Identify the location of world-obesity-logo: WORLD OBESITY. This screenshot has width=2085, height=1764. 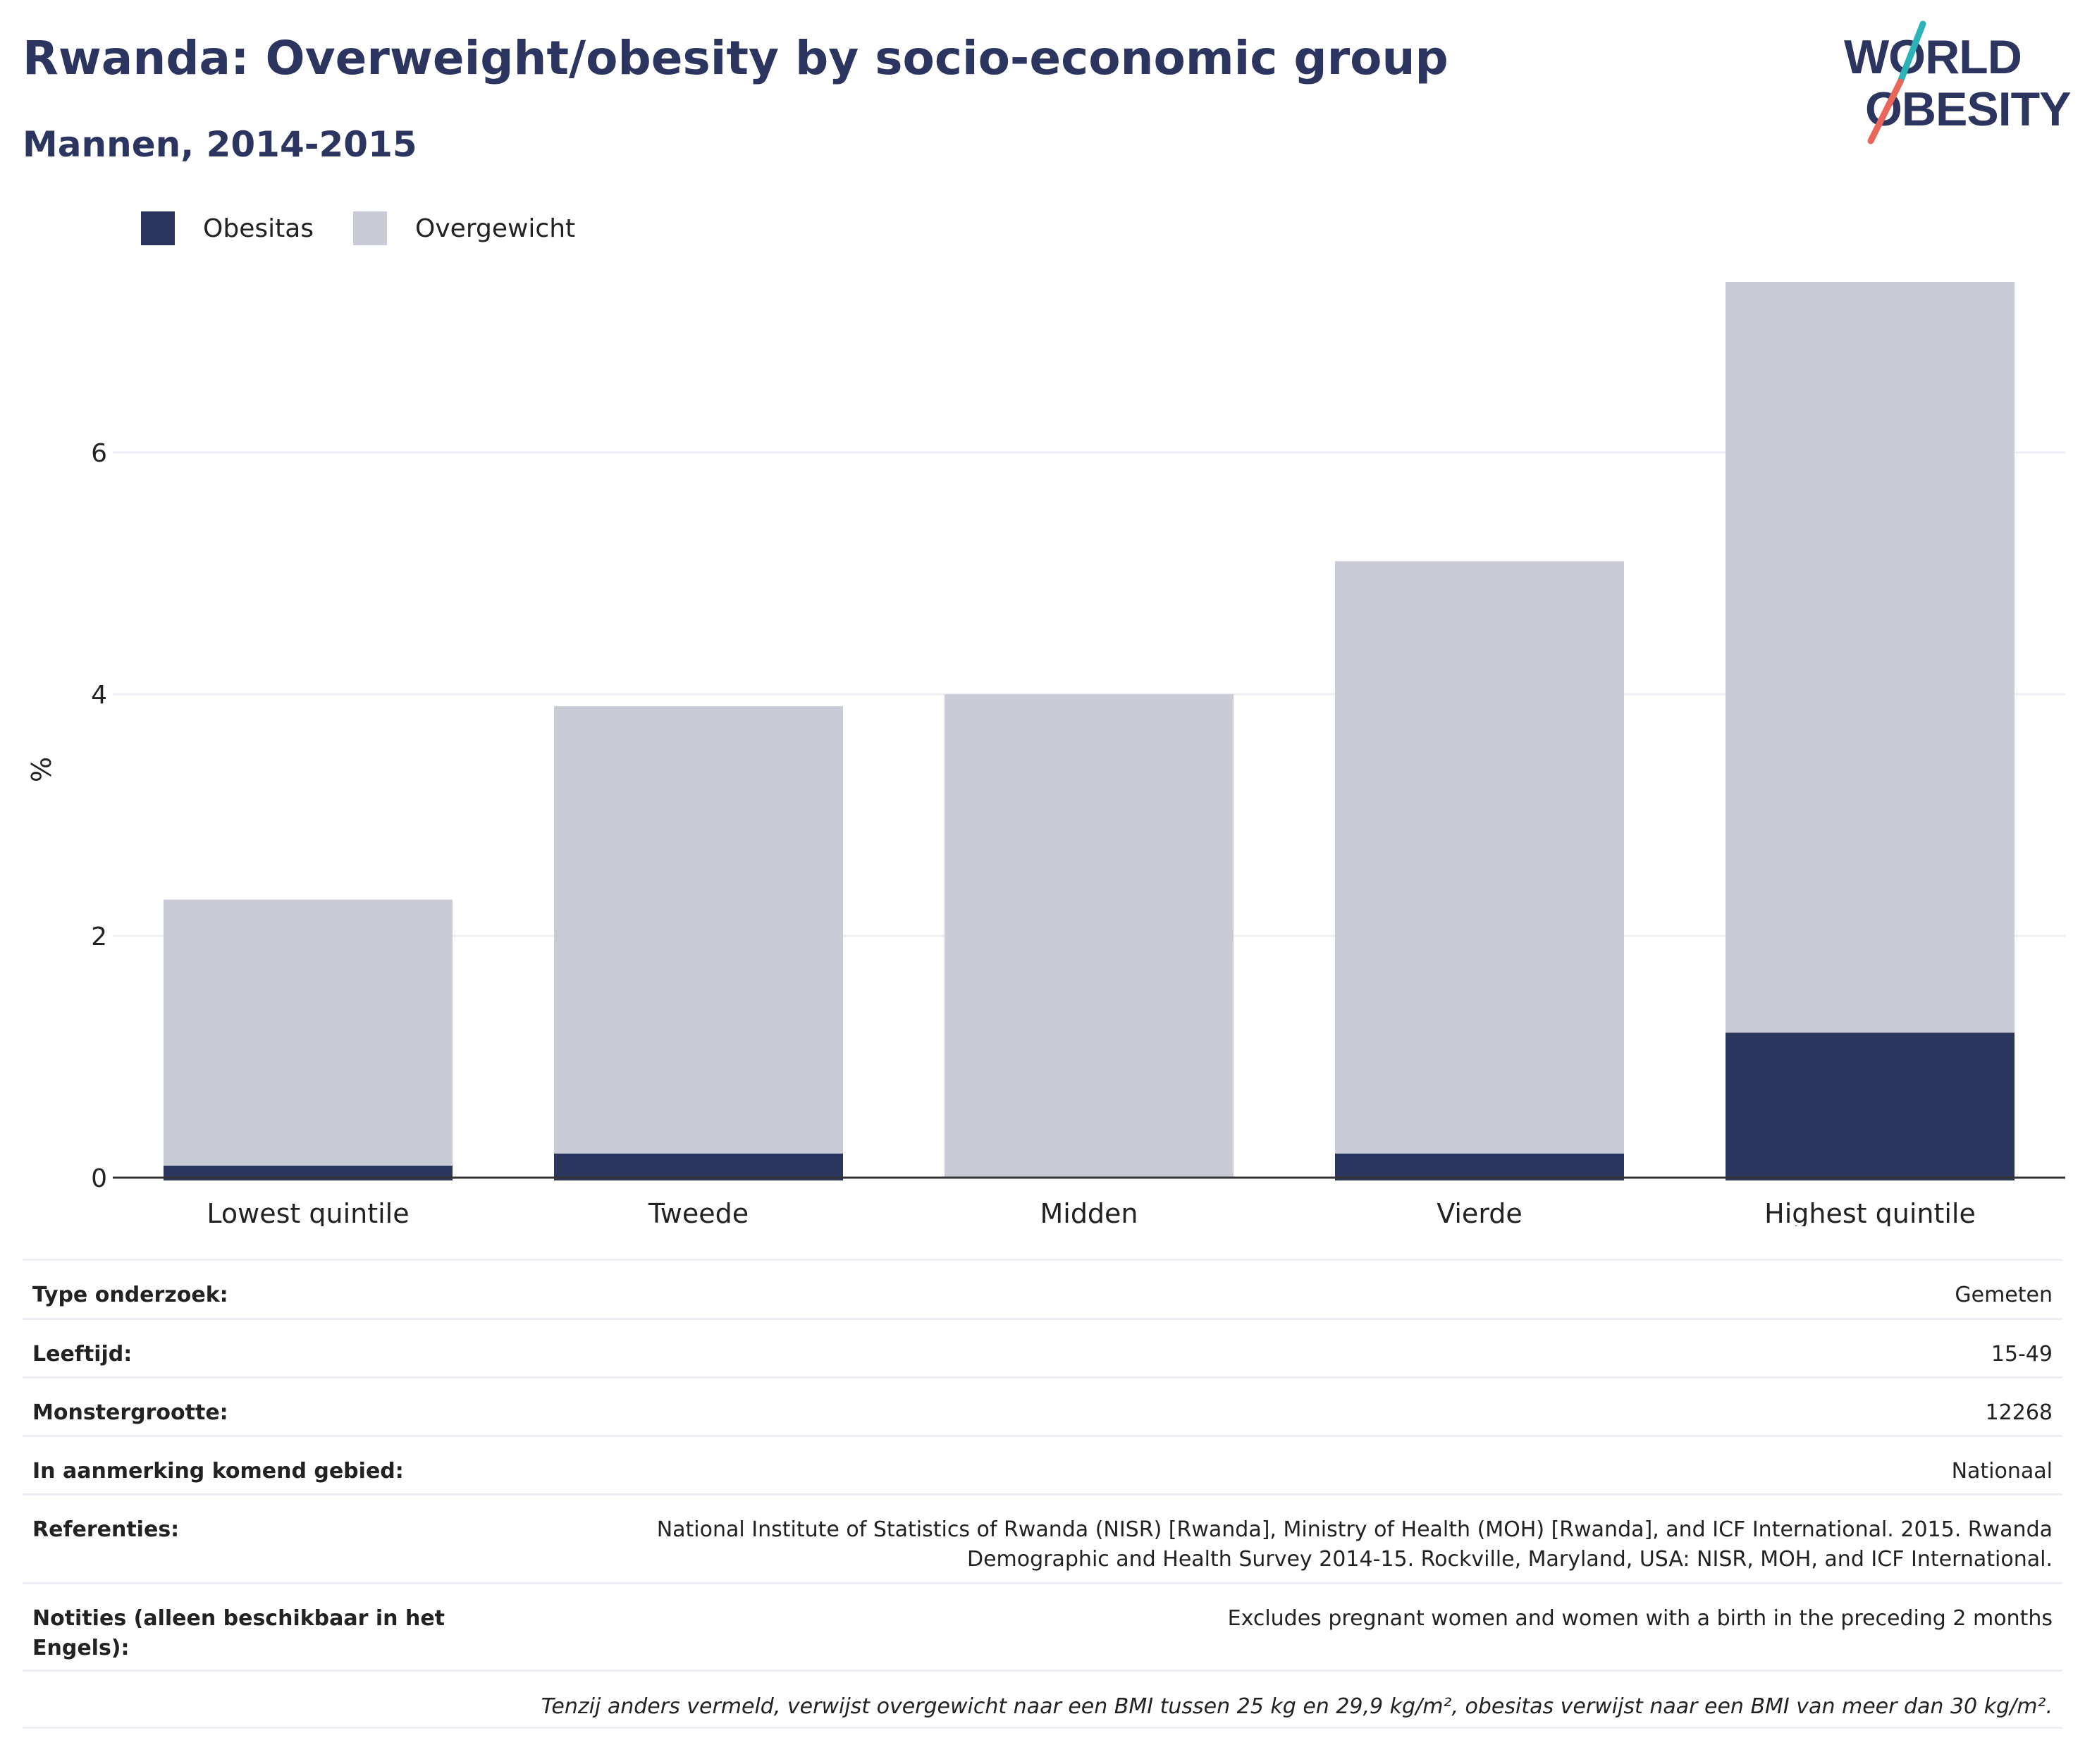
(1958, 82).